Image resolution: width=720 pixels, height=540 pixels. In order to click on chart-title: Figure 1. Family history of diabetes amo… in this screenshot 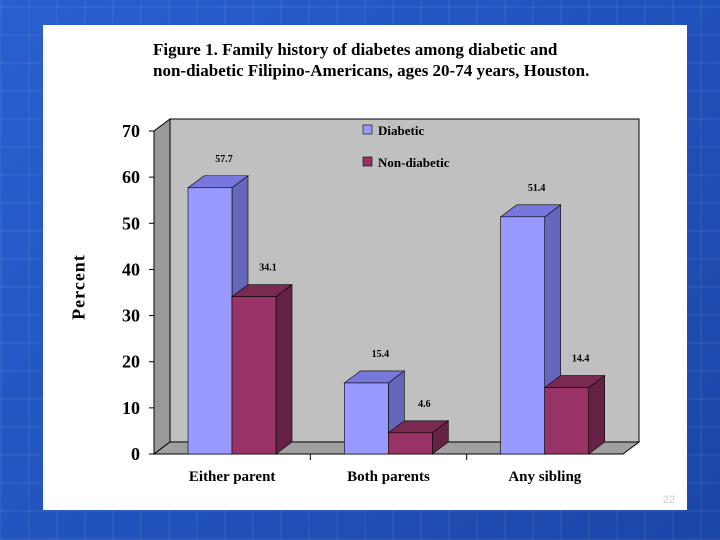, I will do `click(403, 60)`.